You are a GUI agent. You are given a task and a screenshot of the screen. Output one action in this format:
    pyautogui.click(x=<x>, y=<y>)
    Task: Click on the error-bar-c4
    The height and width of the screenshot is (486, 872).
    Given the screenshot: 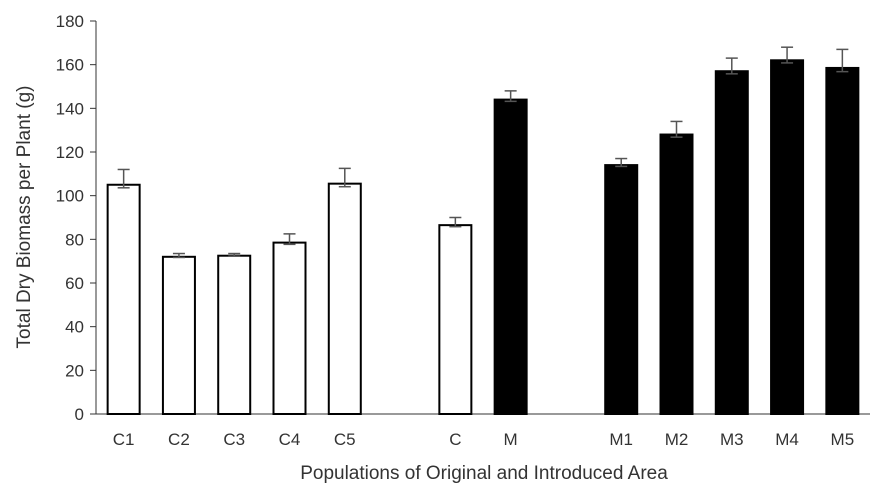 What is the action you would take?
    pyautogui.click(x=289, y=239)
    